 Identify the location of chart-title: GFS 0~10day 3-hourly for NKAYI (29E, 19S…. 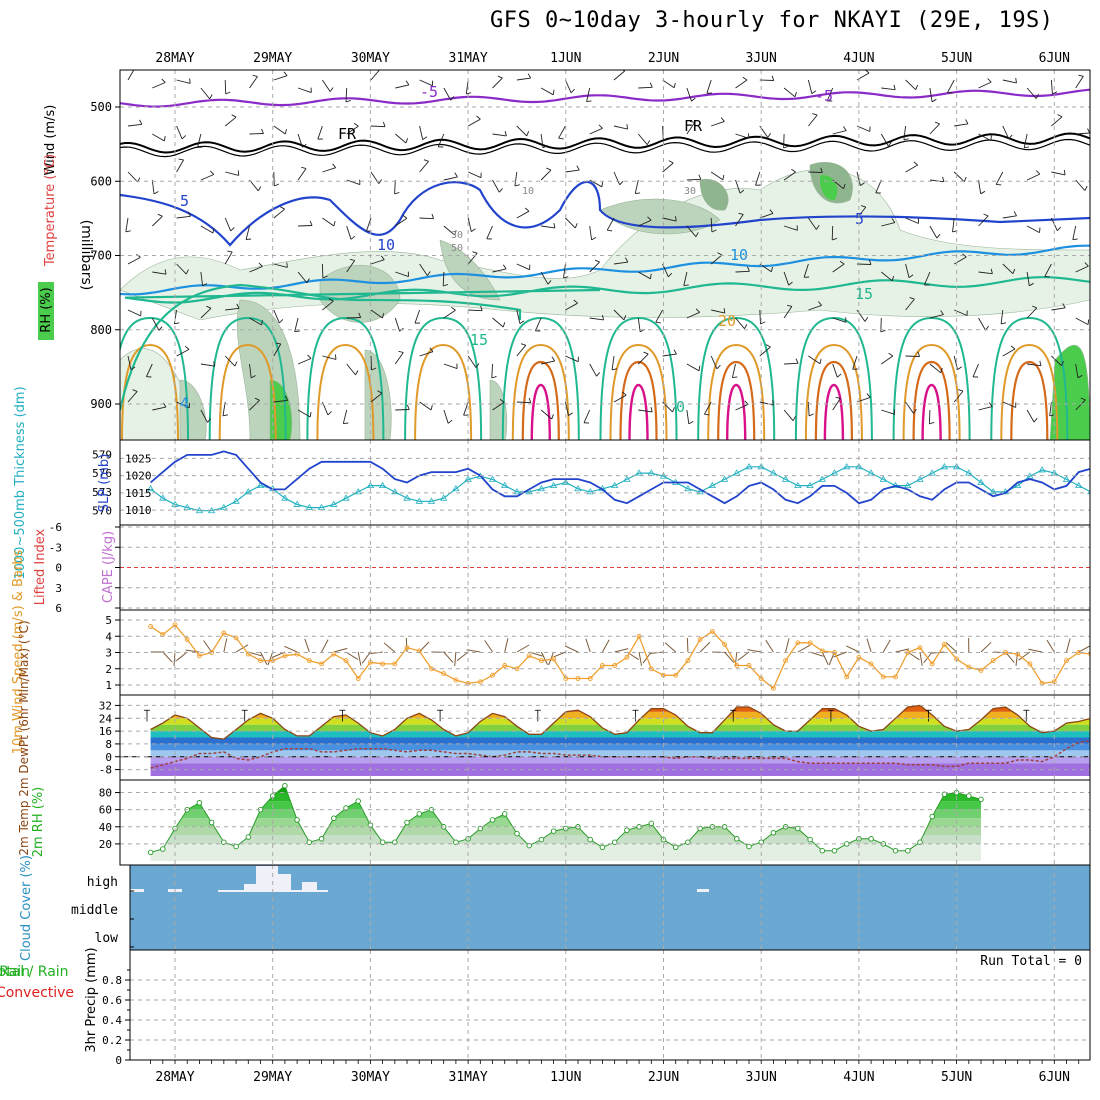
(772, 20).